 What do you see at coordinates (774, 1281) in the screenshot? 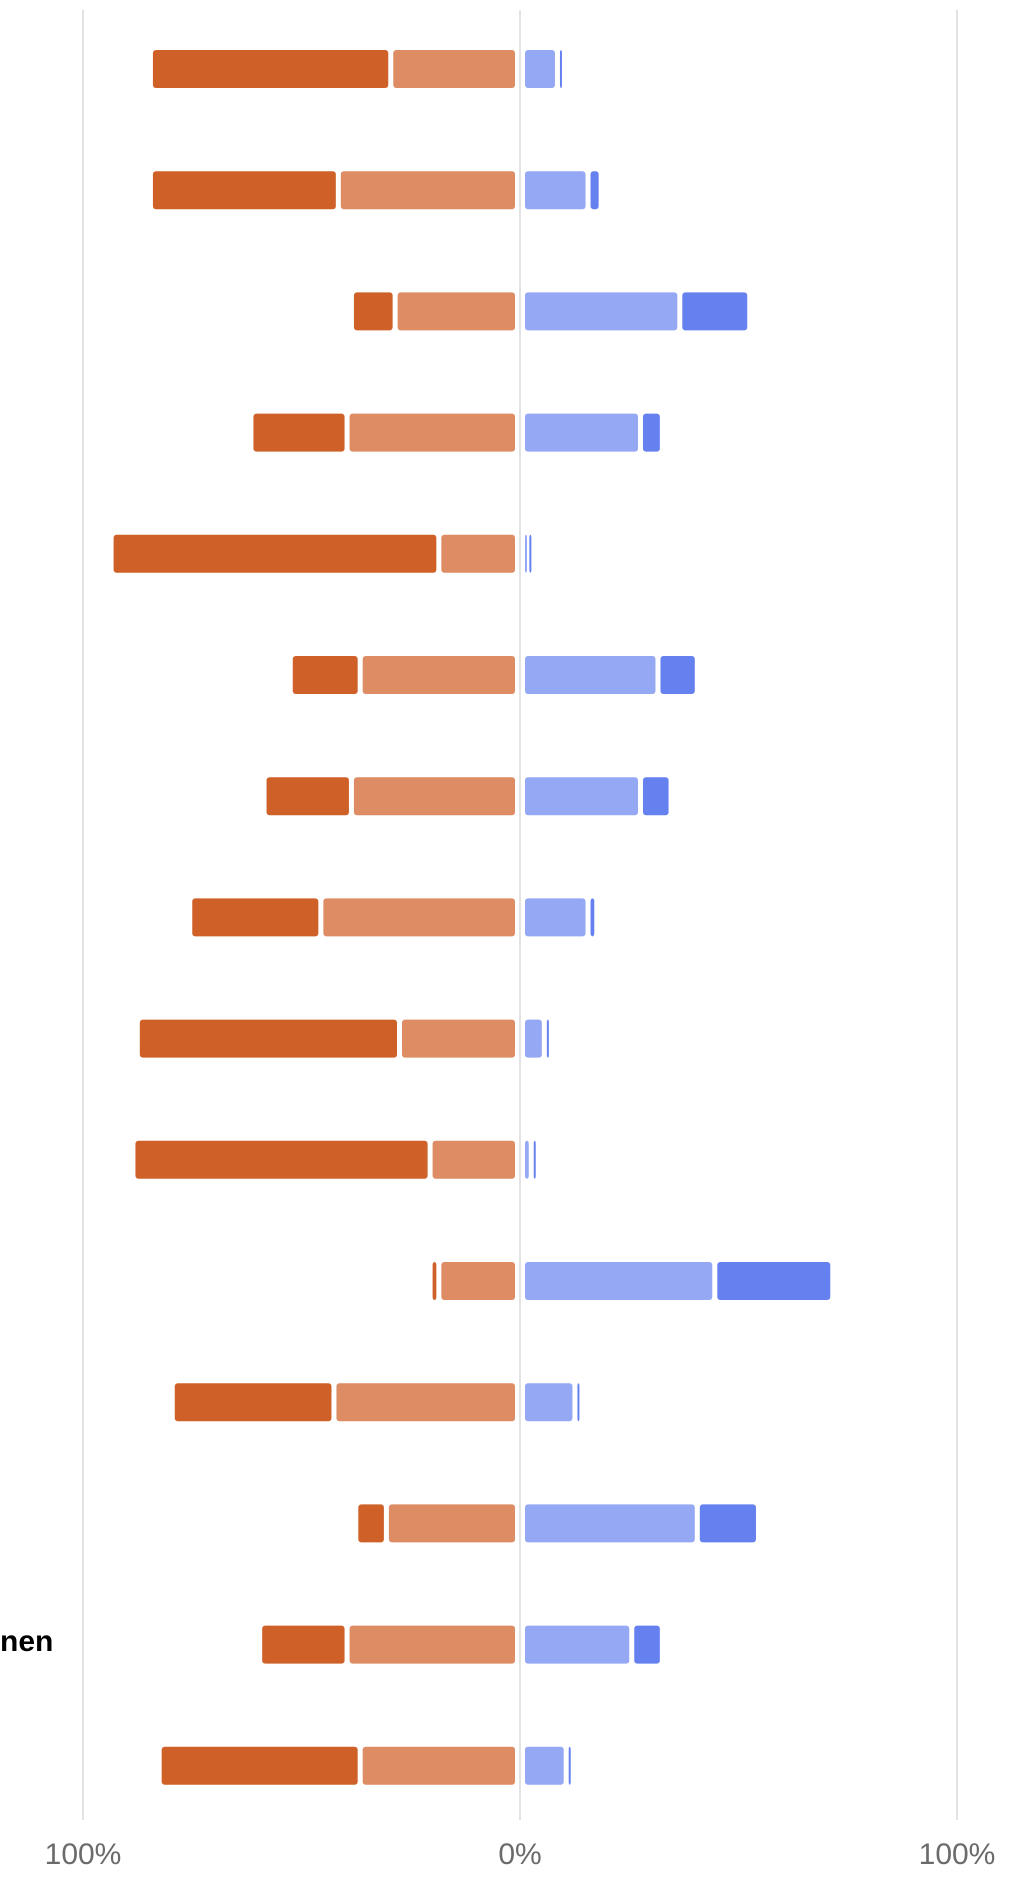
I see `bar-row11-series4` at bounding box center [774, 1281].